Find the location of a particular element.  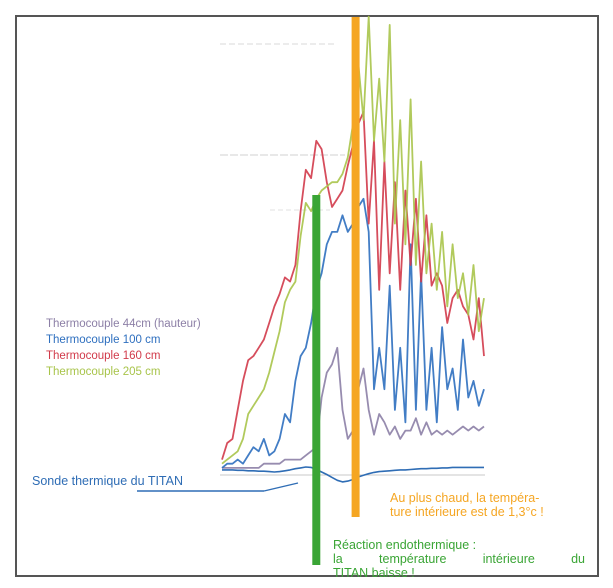

legend-item-160cm: Thermocouple 160 cm is located at coordinates (103, 356).